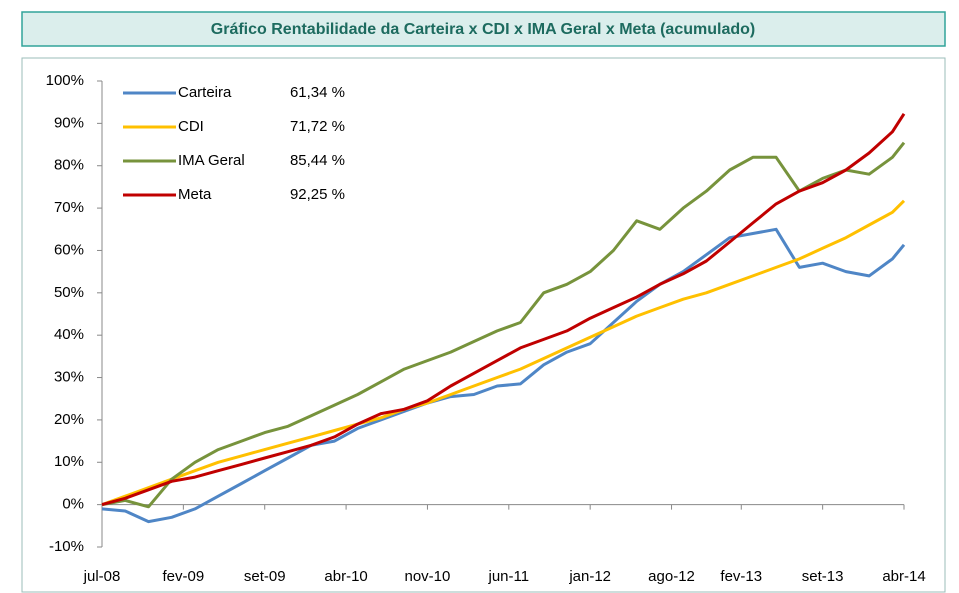 The width and height of the screenshot is (959, 593). What do you see at coordinates (205, 92) in the screenshot?
I see `legend-label: Carteira` at bounding box center [205, 92].